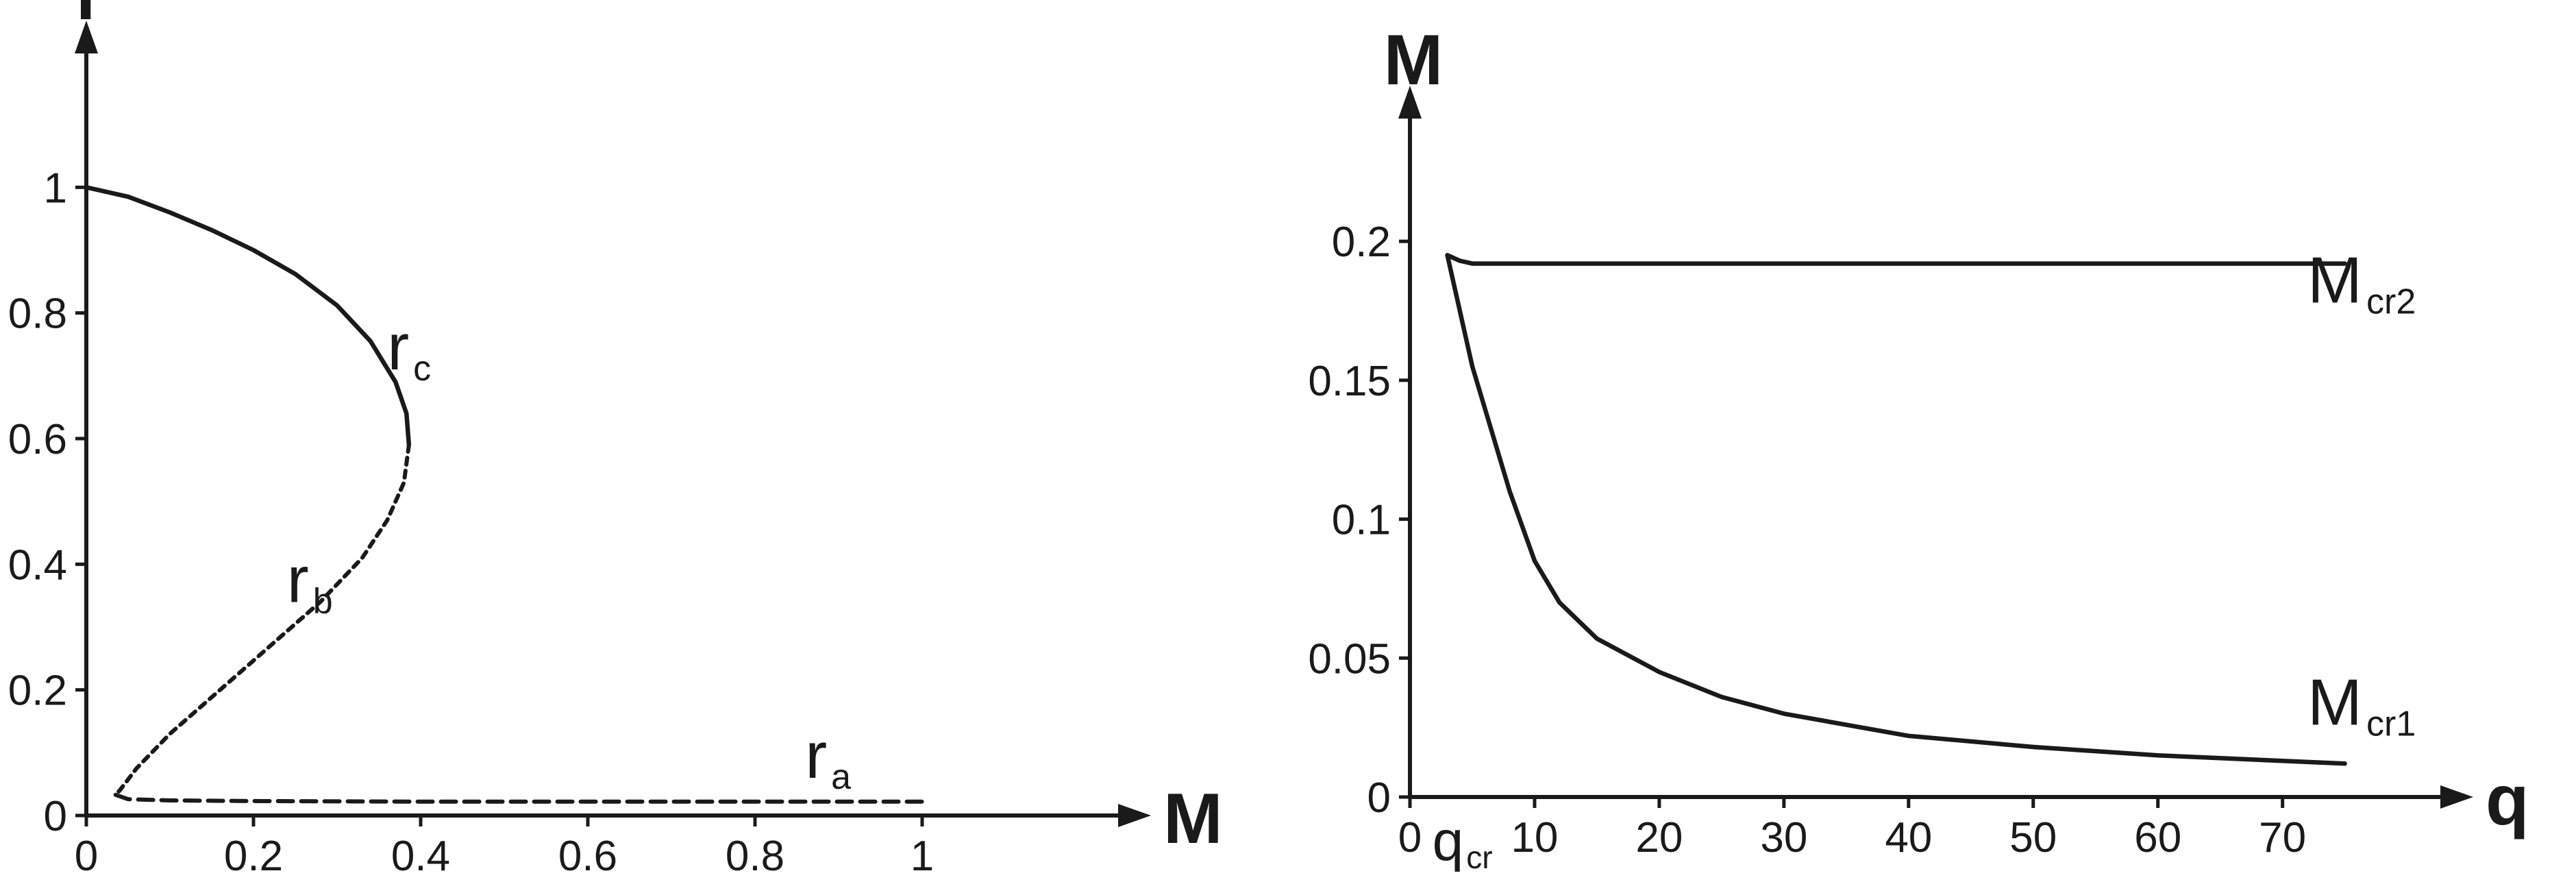  Describe the element at coordinates (1349, 659) in the screenshot. I see `y-tick-label: 0.05` at that location.